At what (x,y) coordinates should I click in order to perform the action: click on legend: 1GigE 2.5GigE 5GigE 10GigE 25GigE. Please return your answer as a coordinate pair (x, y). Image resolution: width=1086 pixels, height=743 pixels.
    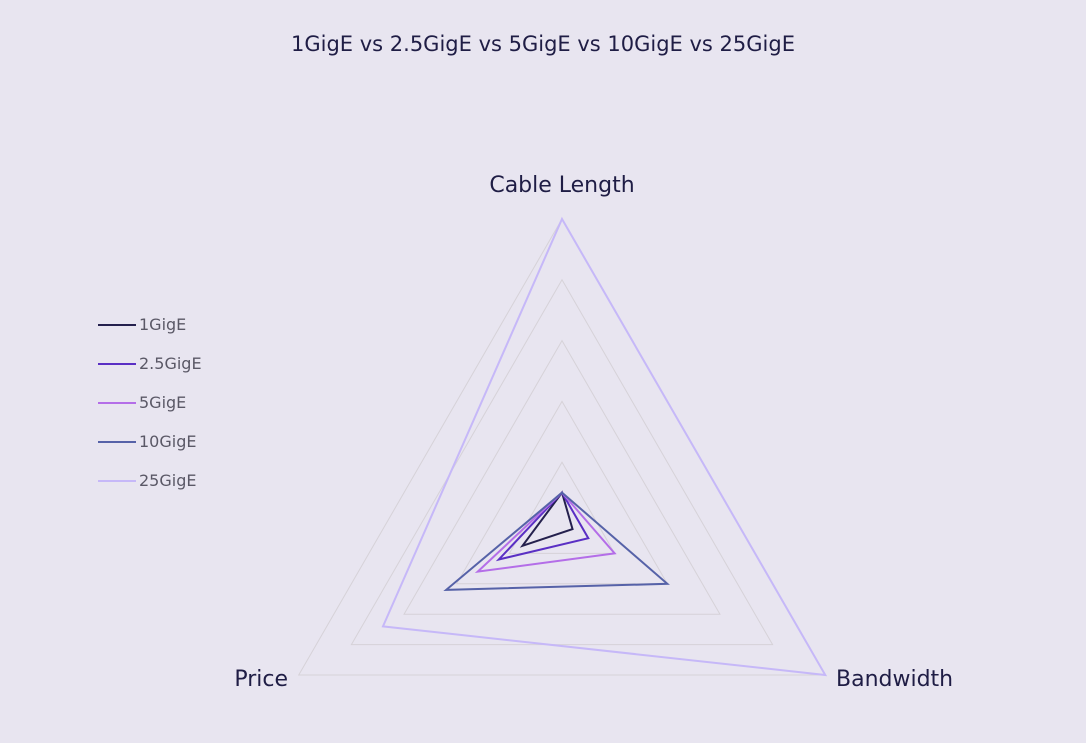
    Looking at the image, I should click on (150, 402).